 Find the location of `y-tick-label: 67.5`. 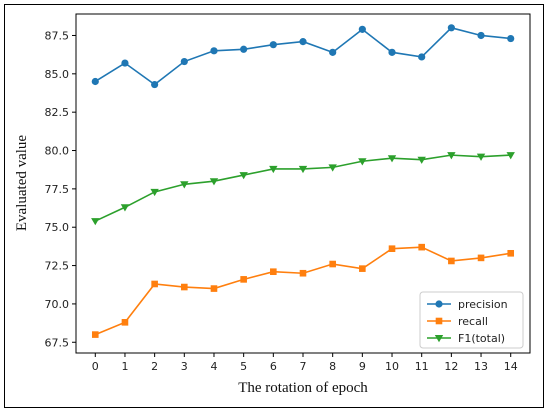

y-tick-label: 67.5 is located at coordinates (57, 342).